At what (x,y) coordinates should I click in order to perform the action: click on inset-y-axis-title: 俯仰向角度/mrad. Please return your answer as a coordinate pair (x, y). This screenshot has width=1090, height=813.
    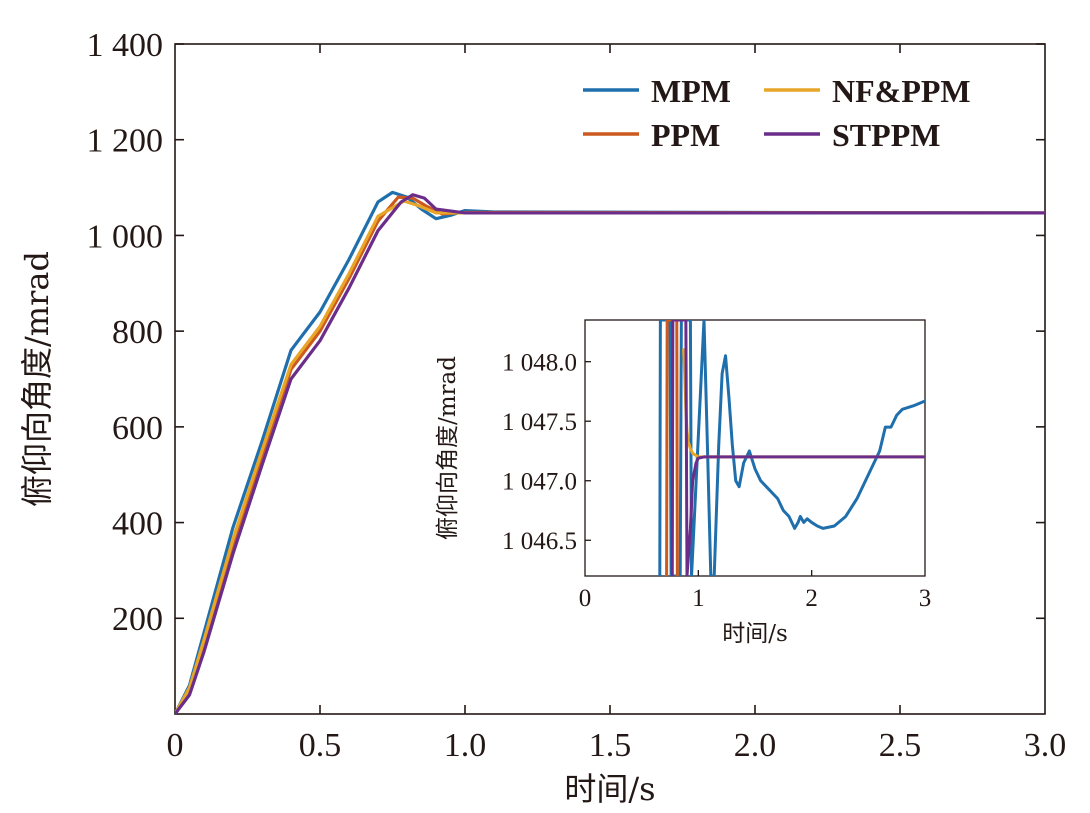
    Looking at the image, I should click on (448, 448).